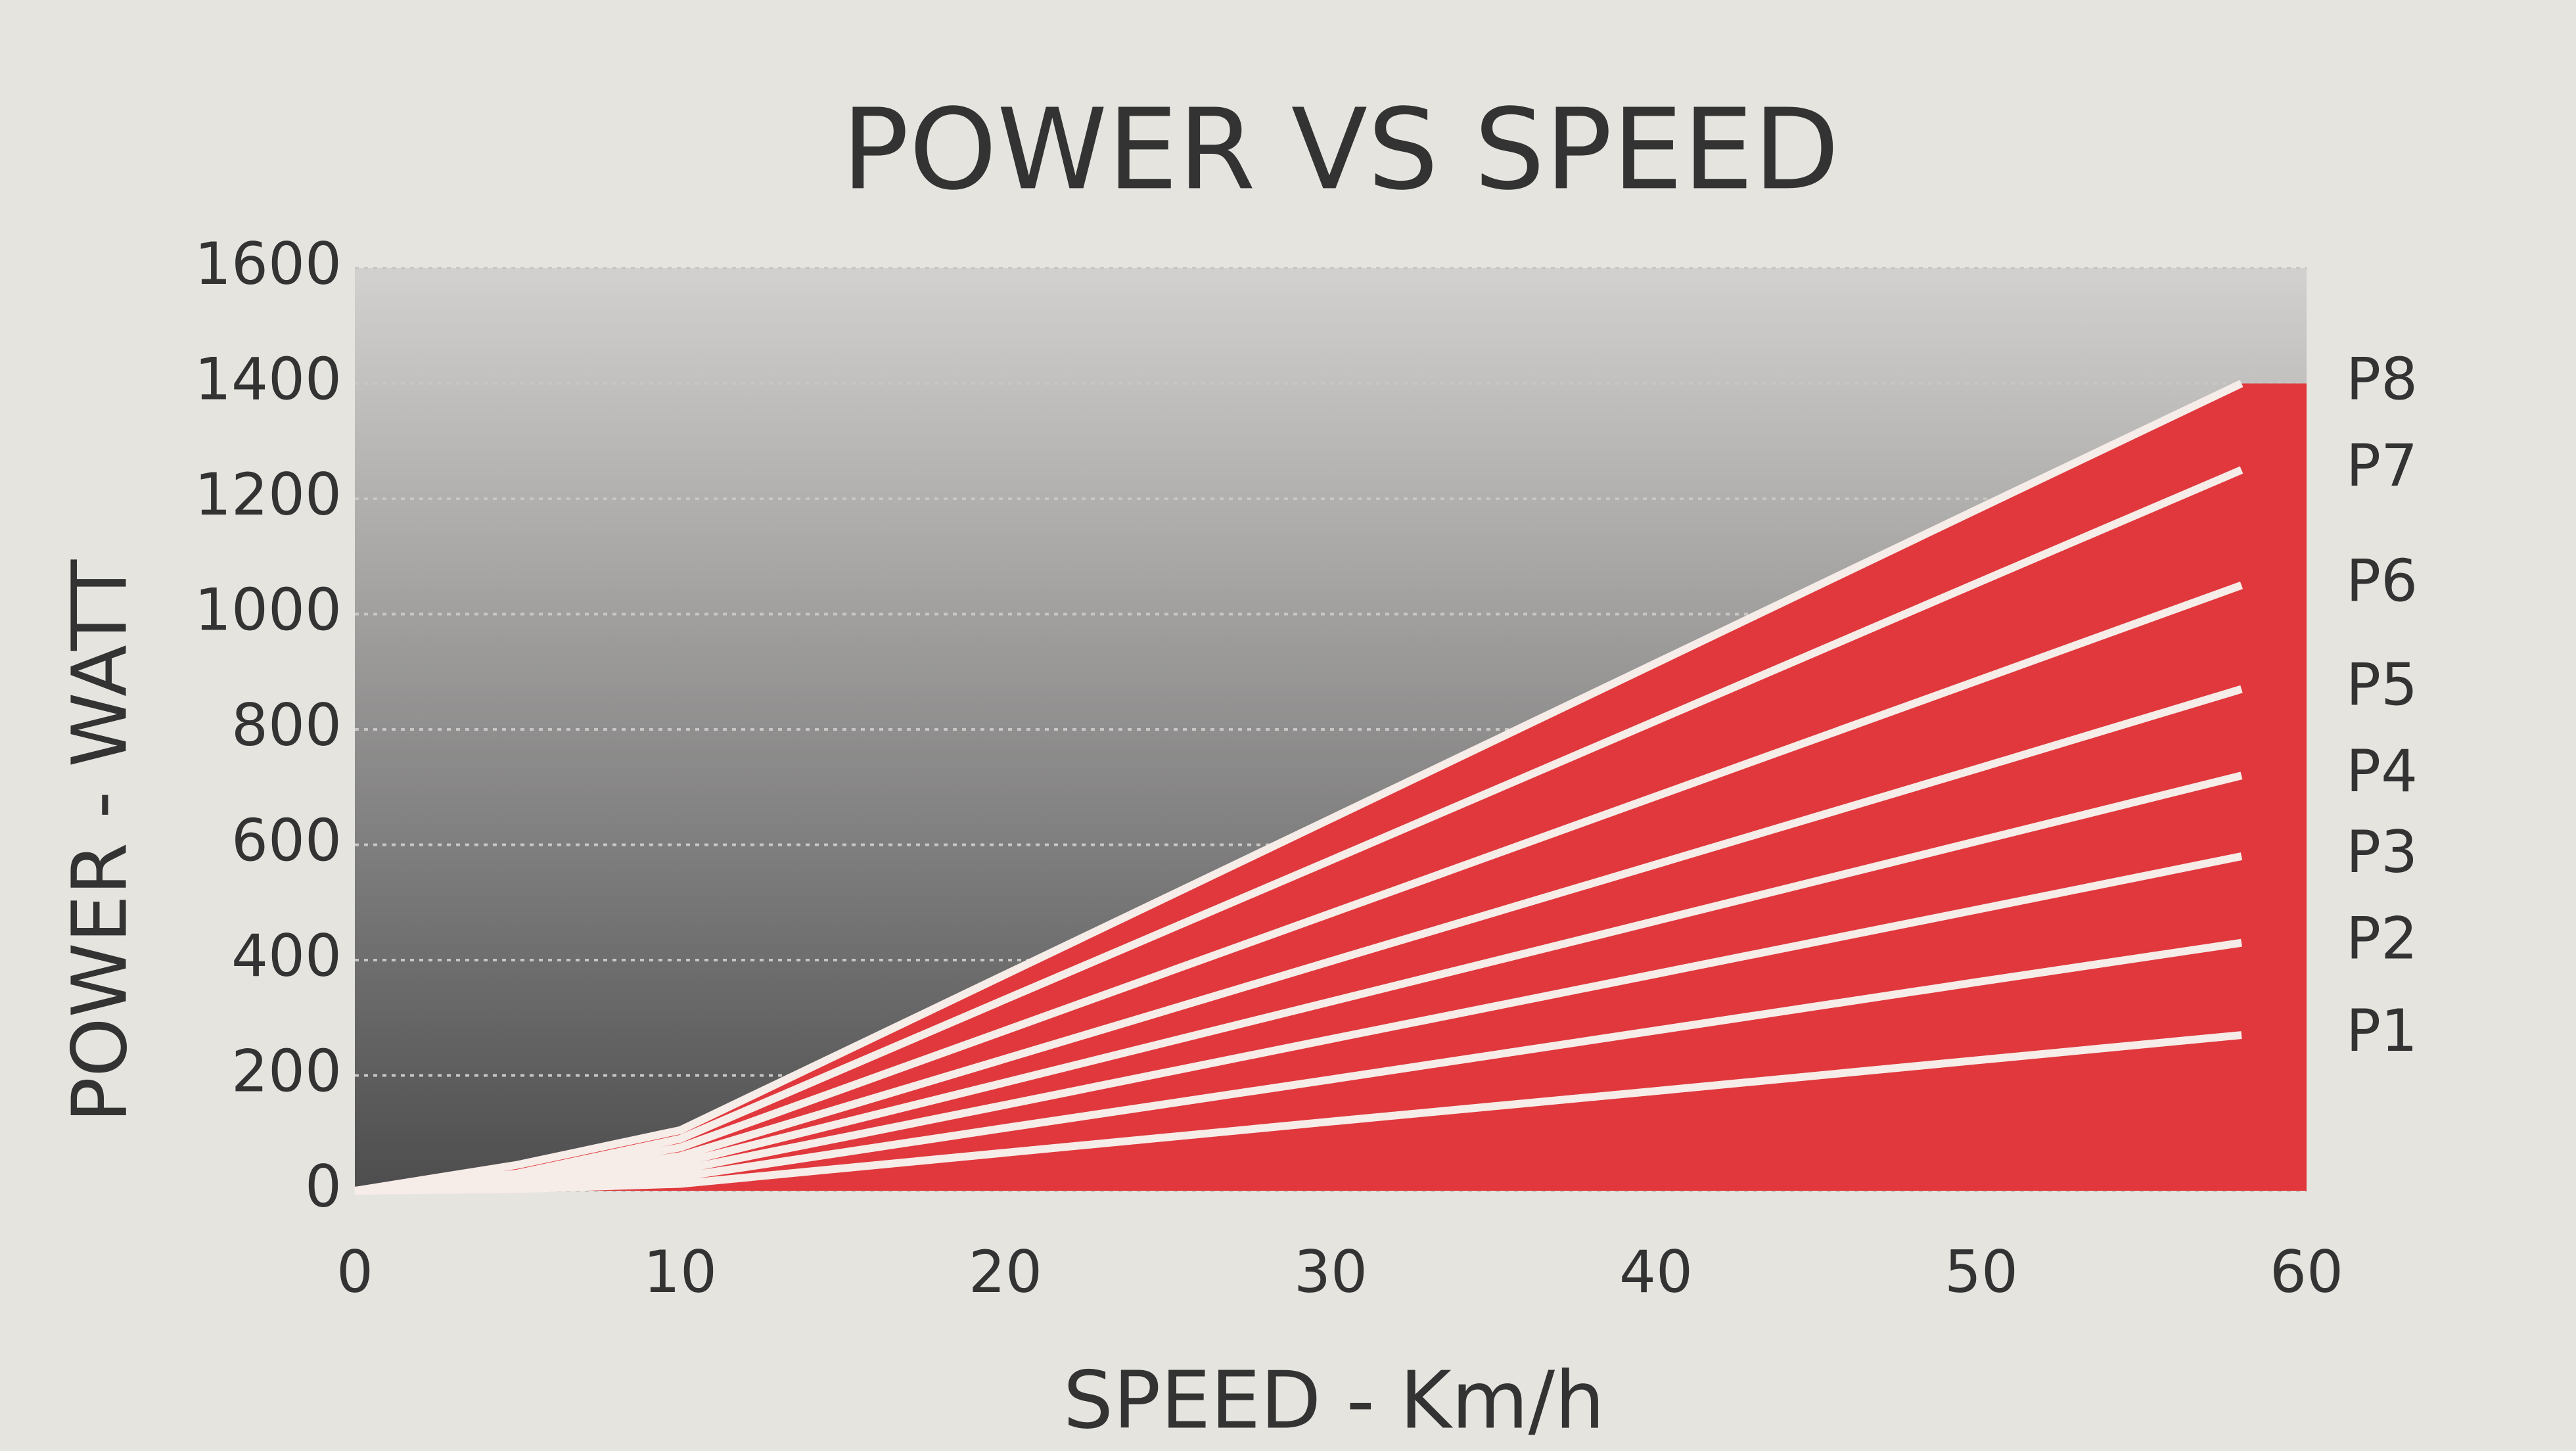 The width and height of the screenshot is (2576, 1451). Describe the element at coordinates (269, 379) in the screenshot. I see `y-tick-label: 1400` at that location.